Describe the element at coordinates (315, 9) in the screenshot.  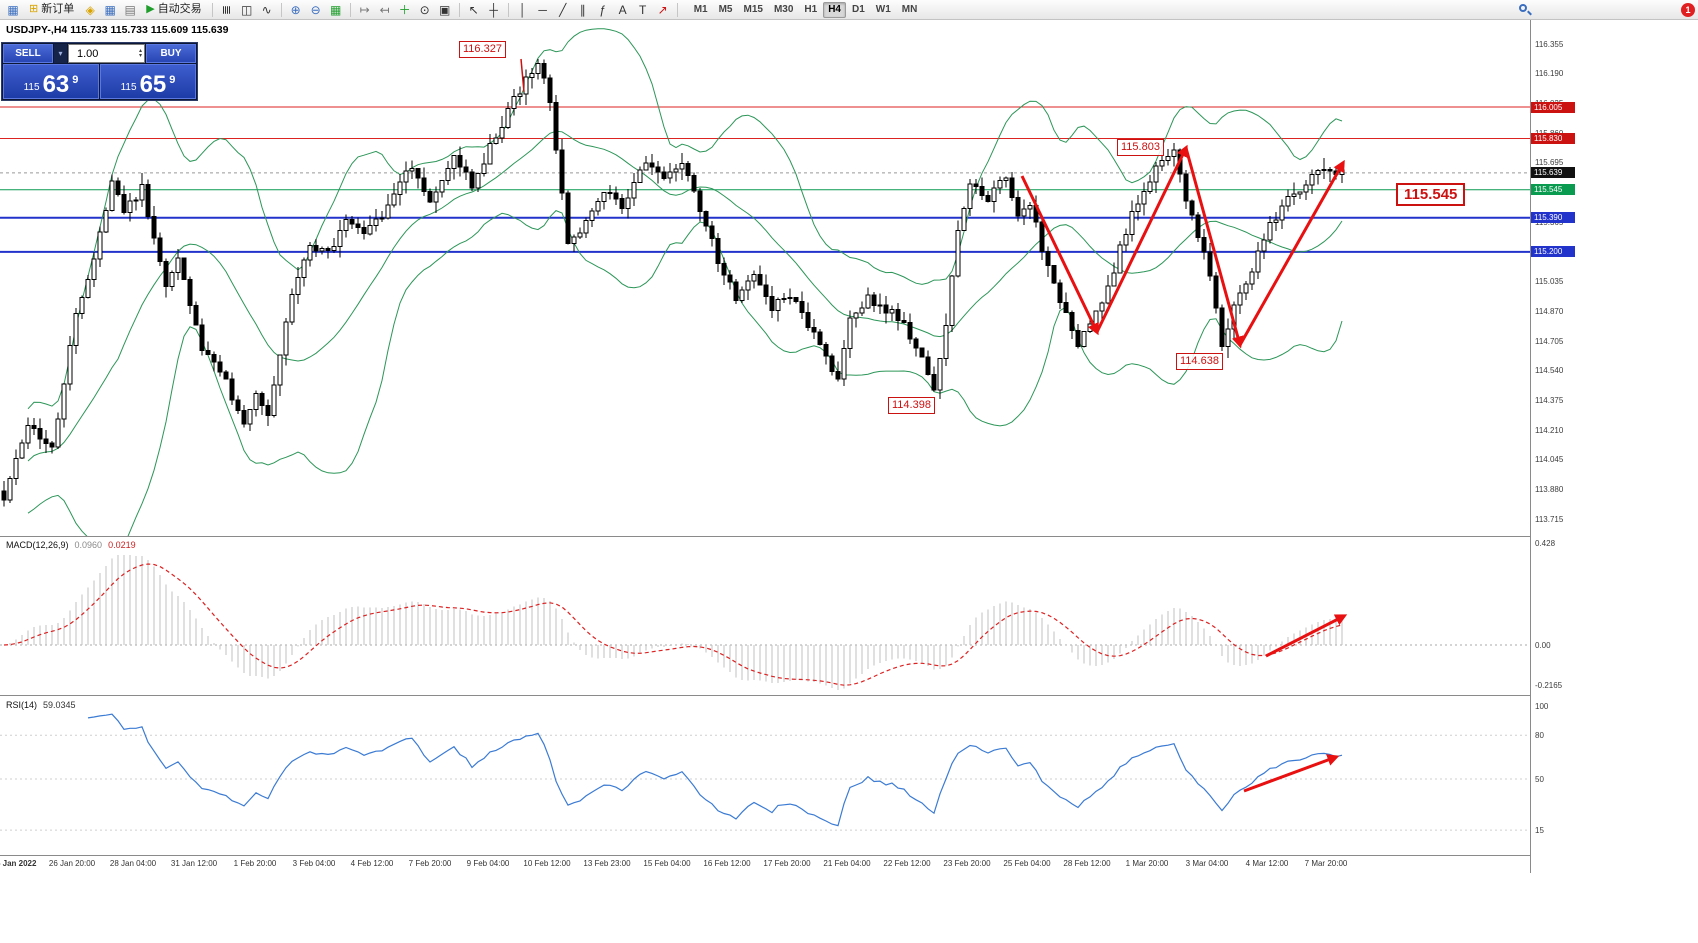
I see `zoom-out-icon: ⊖` at that location.